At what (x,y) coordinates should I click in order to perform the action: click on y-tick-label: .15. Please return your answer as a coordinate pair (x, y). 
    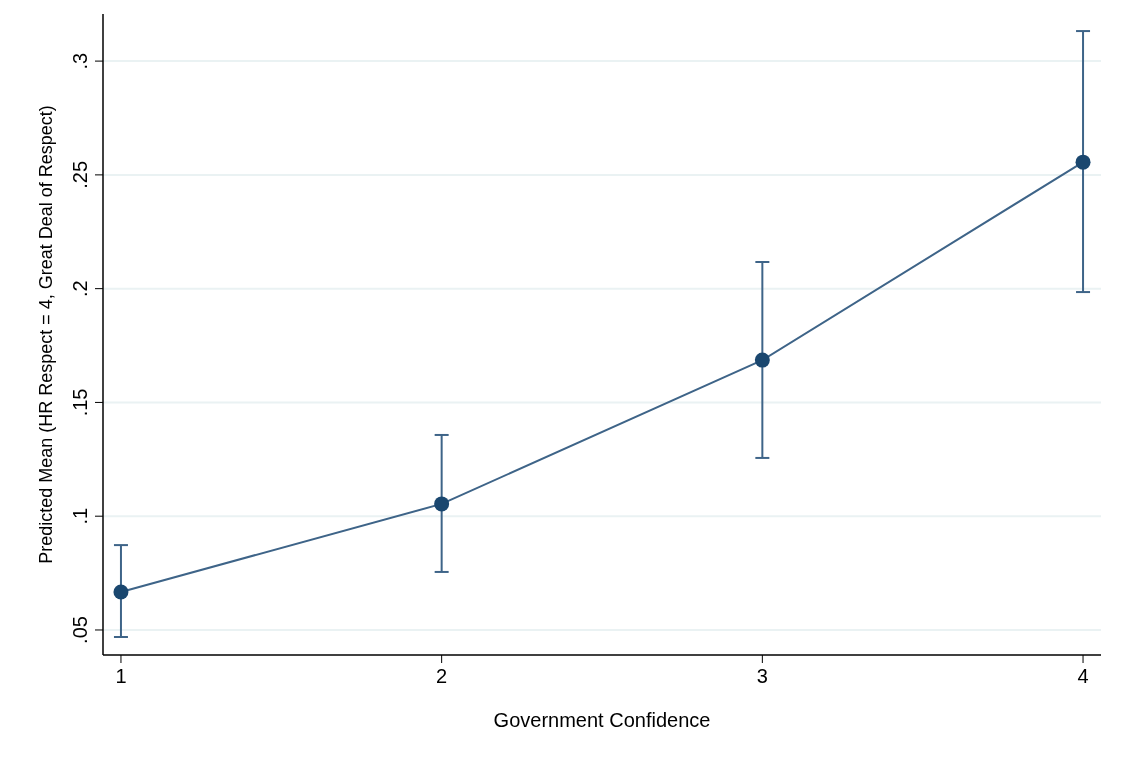
    Looking at the image, I should click on (80, 402).